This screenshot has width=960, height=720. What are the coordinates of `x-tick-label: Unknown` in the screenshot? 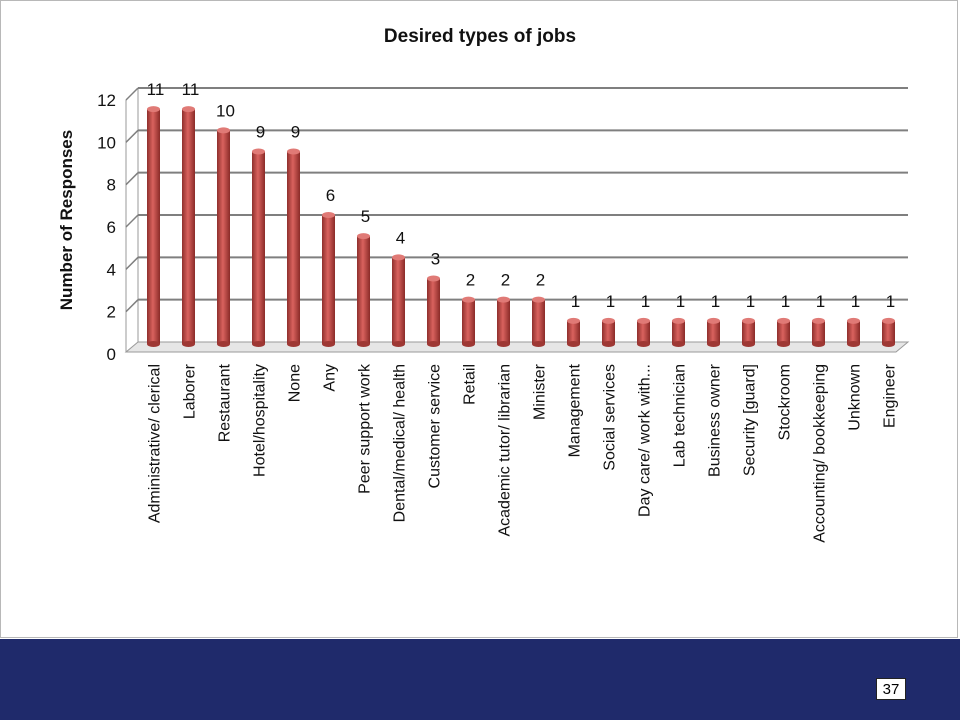 It's located at (855, 397).